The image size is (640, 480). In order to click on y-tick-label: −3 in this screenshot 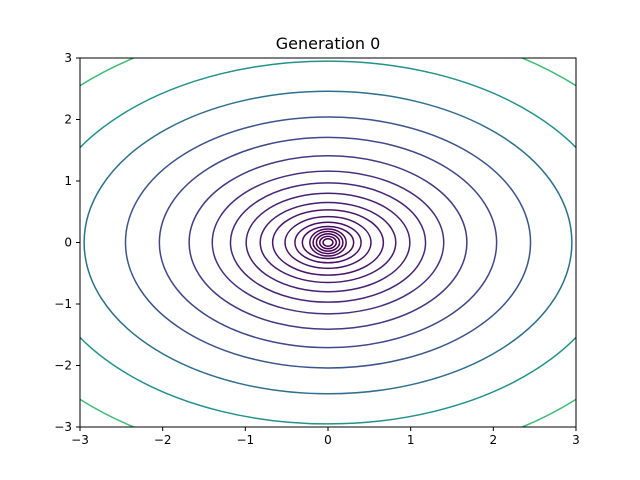, I will do `click(63, 427)`.